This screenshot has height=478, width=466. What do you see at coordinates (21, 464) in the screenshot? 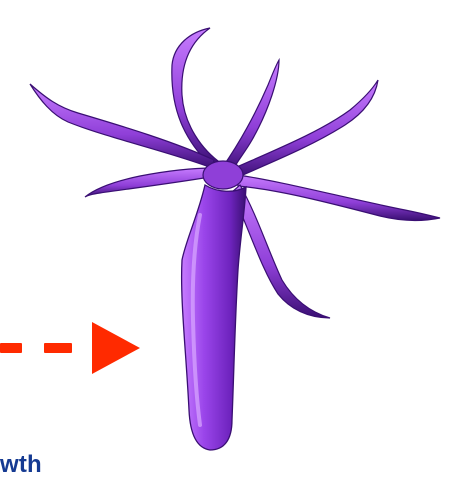
I see `growth-label: wth` at bounding box center [21, 464].